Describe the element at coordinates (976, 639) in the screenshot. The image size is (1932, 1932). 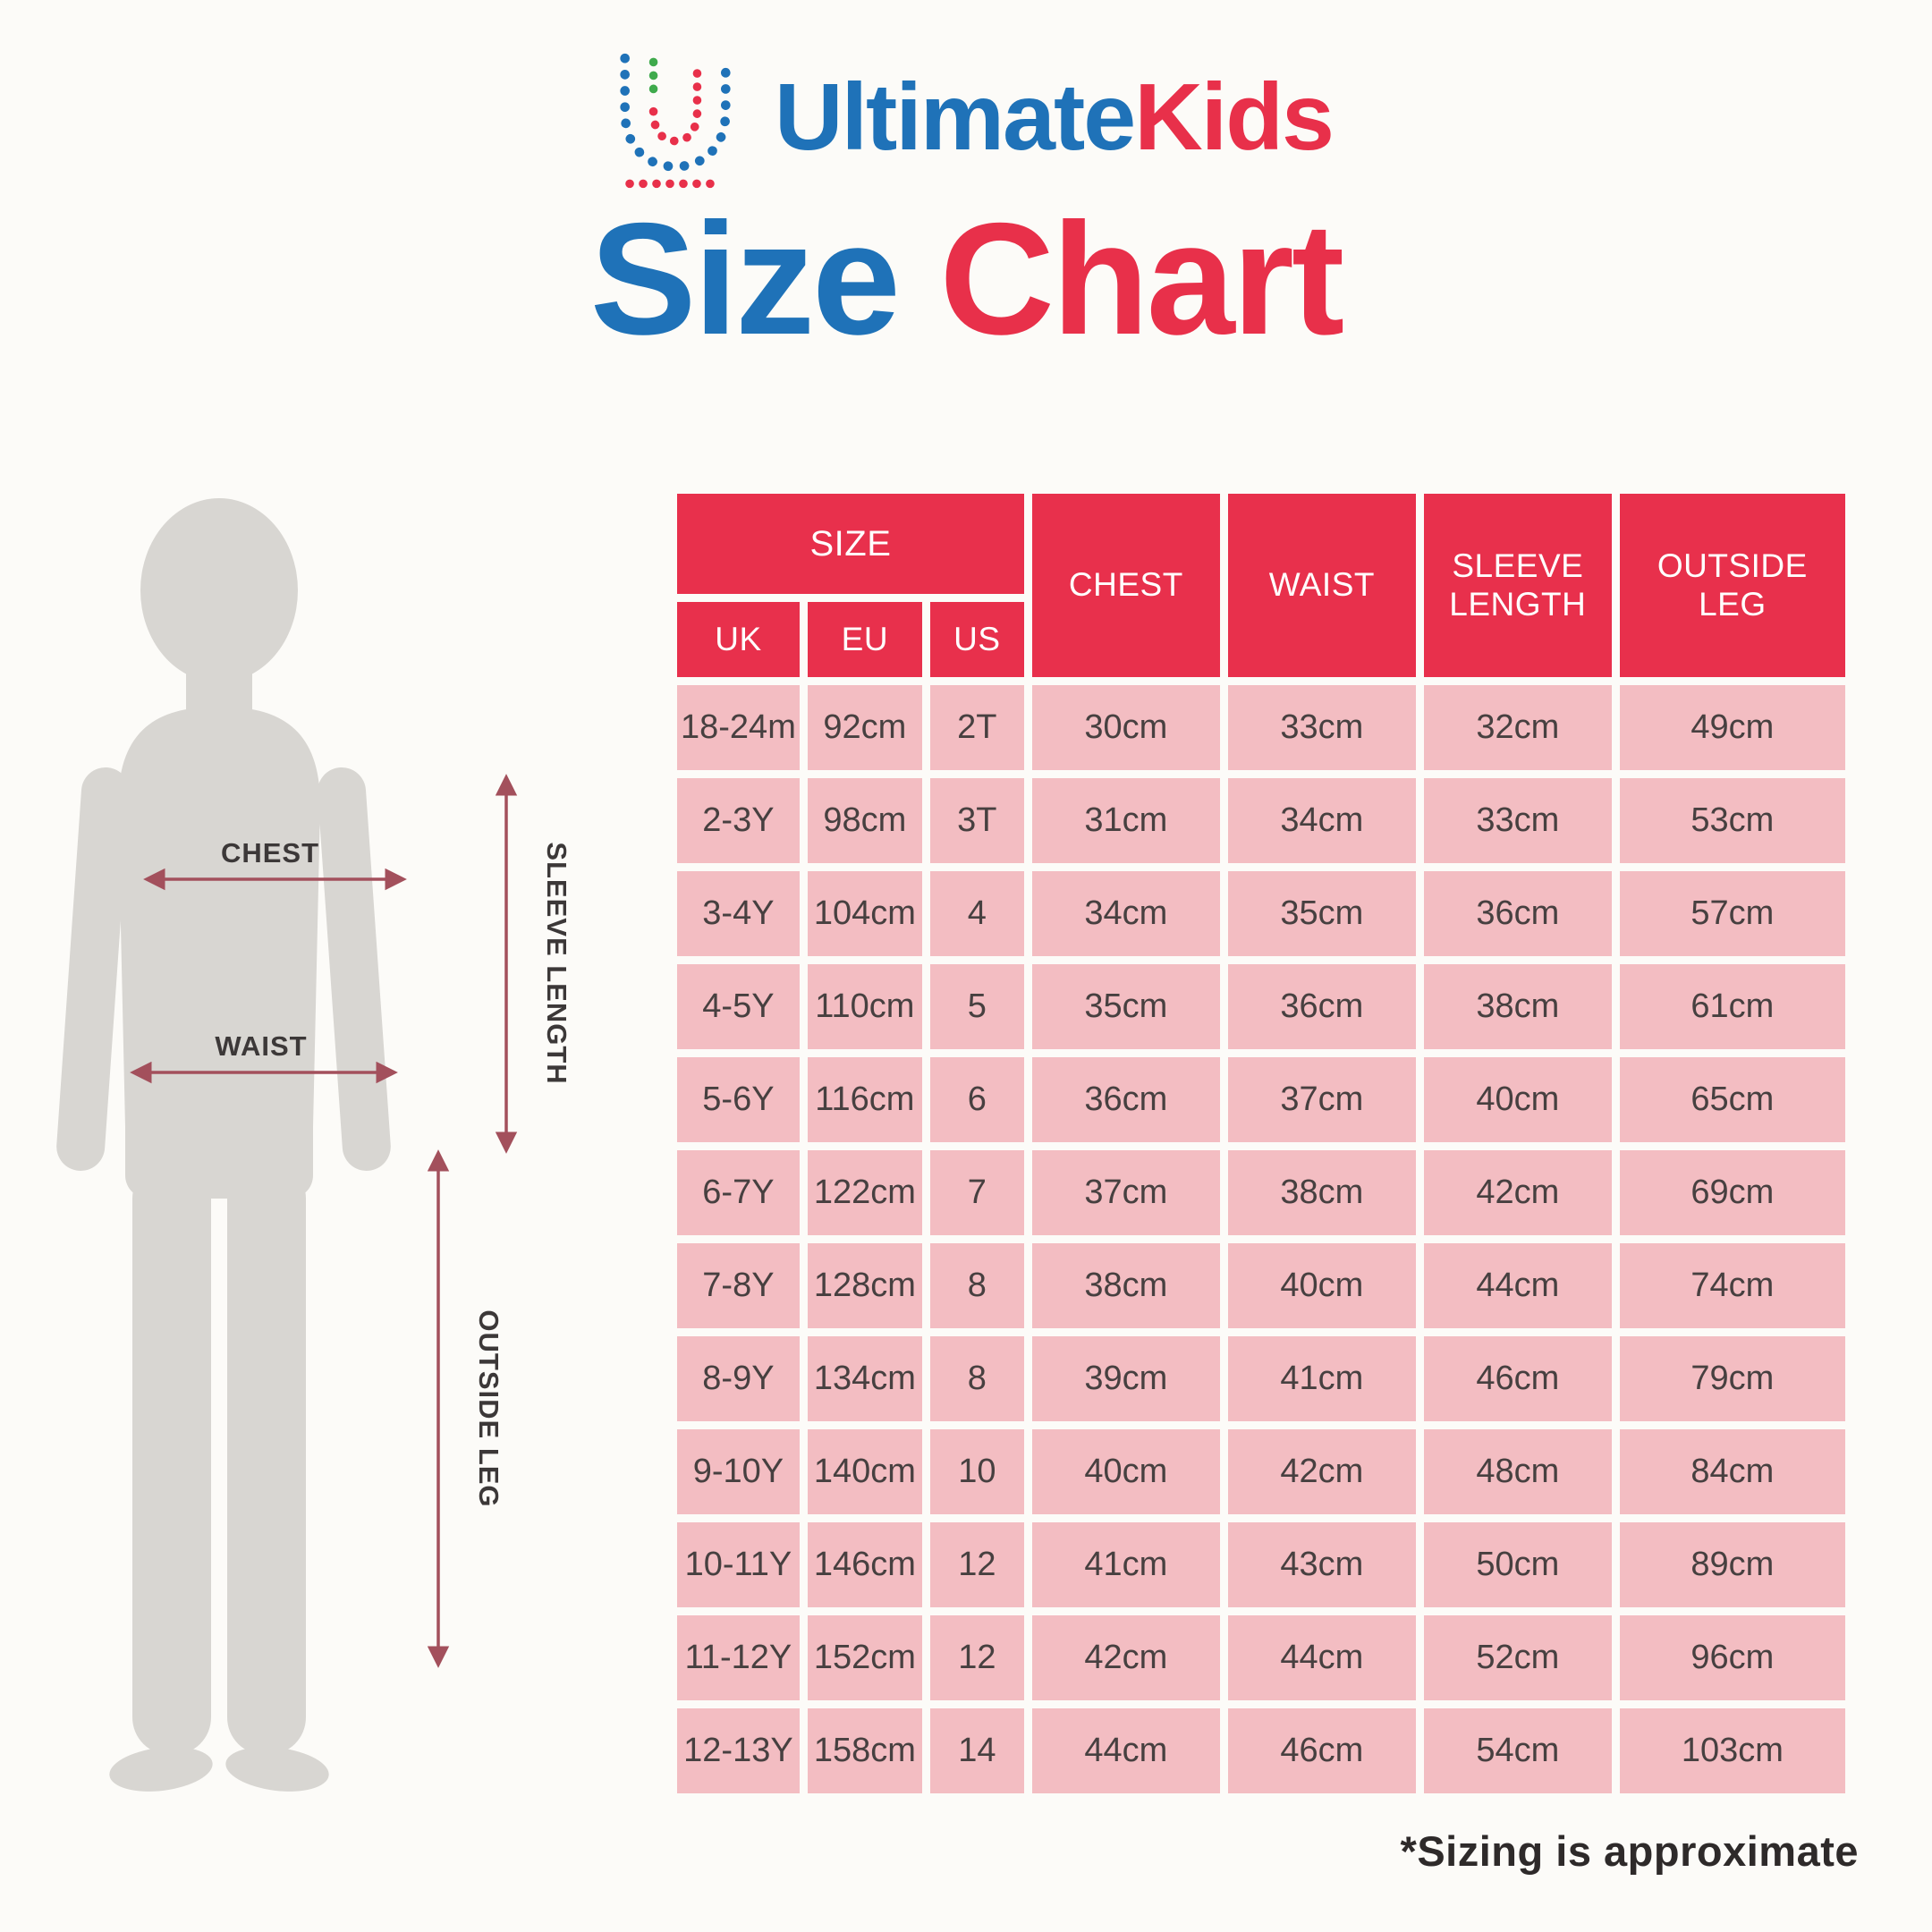
I see `header-us: US` at that location.